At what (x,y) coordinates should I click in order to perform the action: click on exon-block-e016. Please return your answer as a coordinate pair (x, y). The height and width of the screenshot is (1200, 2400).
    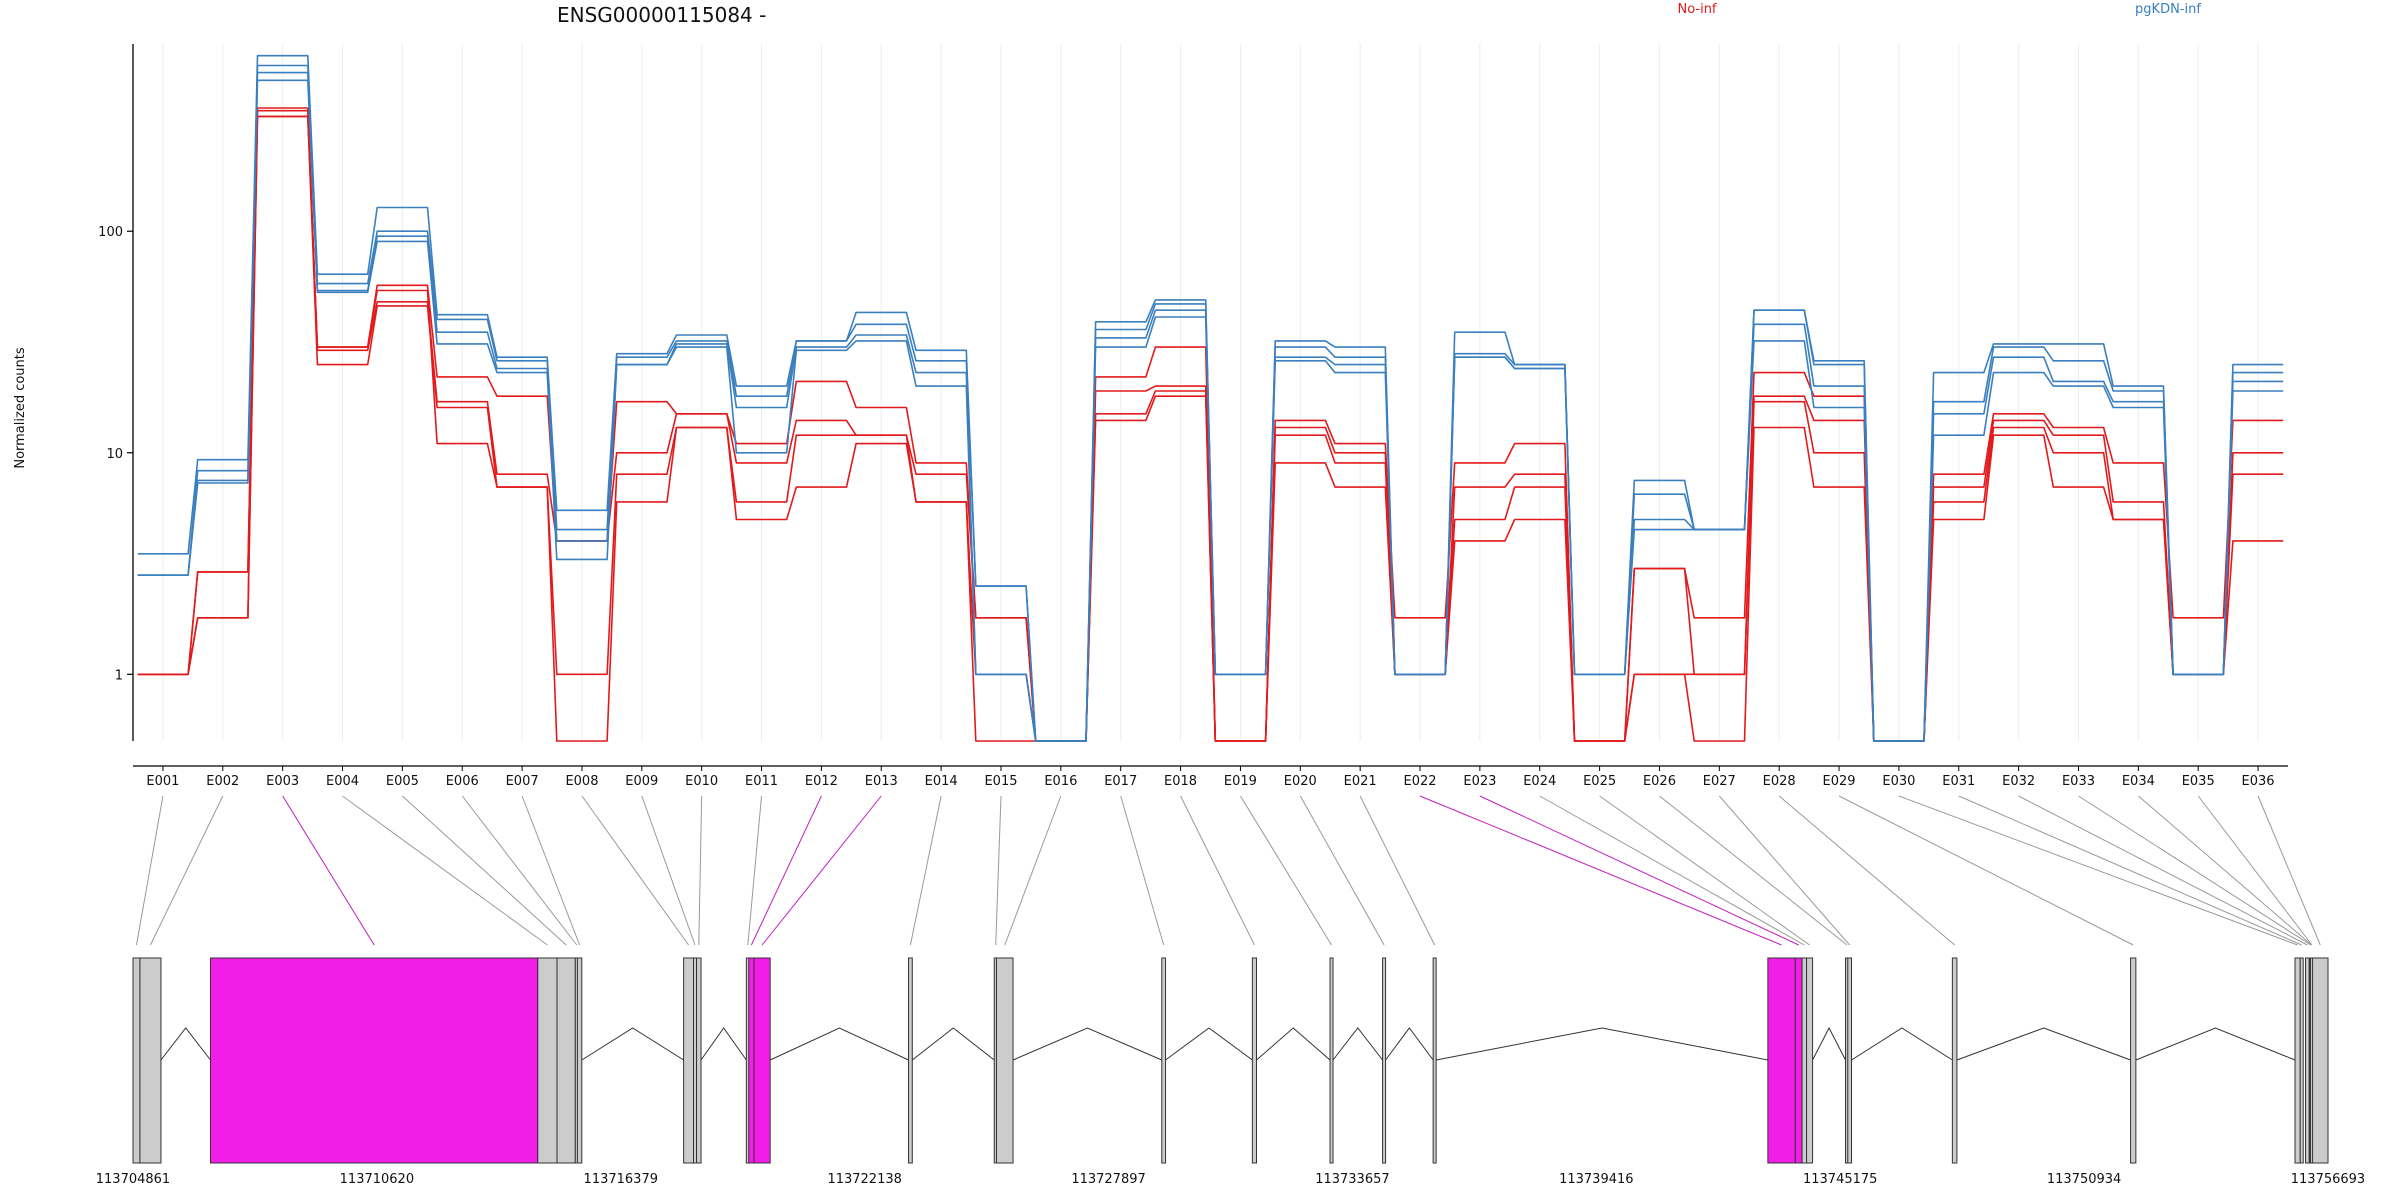
    Looking at the image, I should click on (1004, 1060).